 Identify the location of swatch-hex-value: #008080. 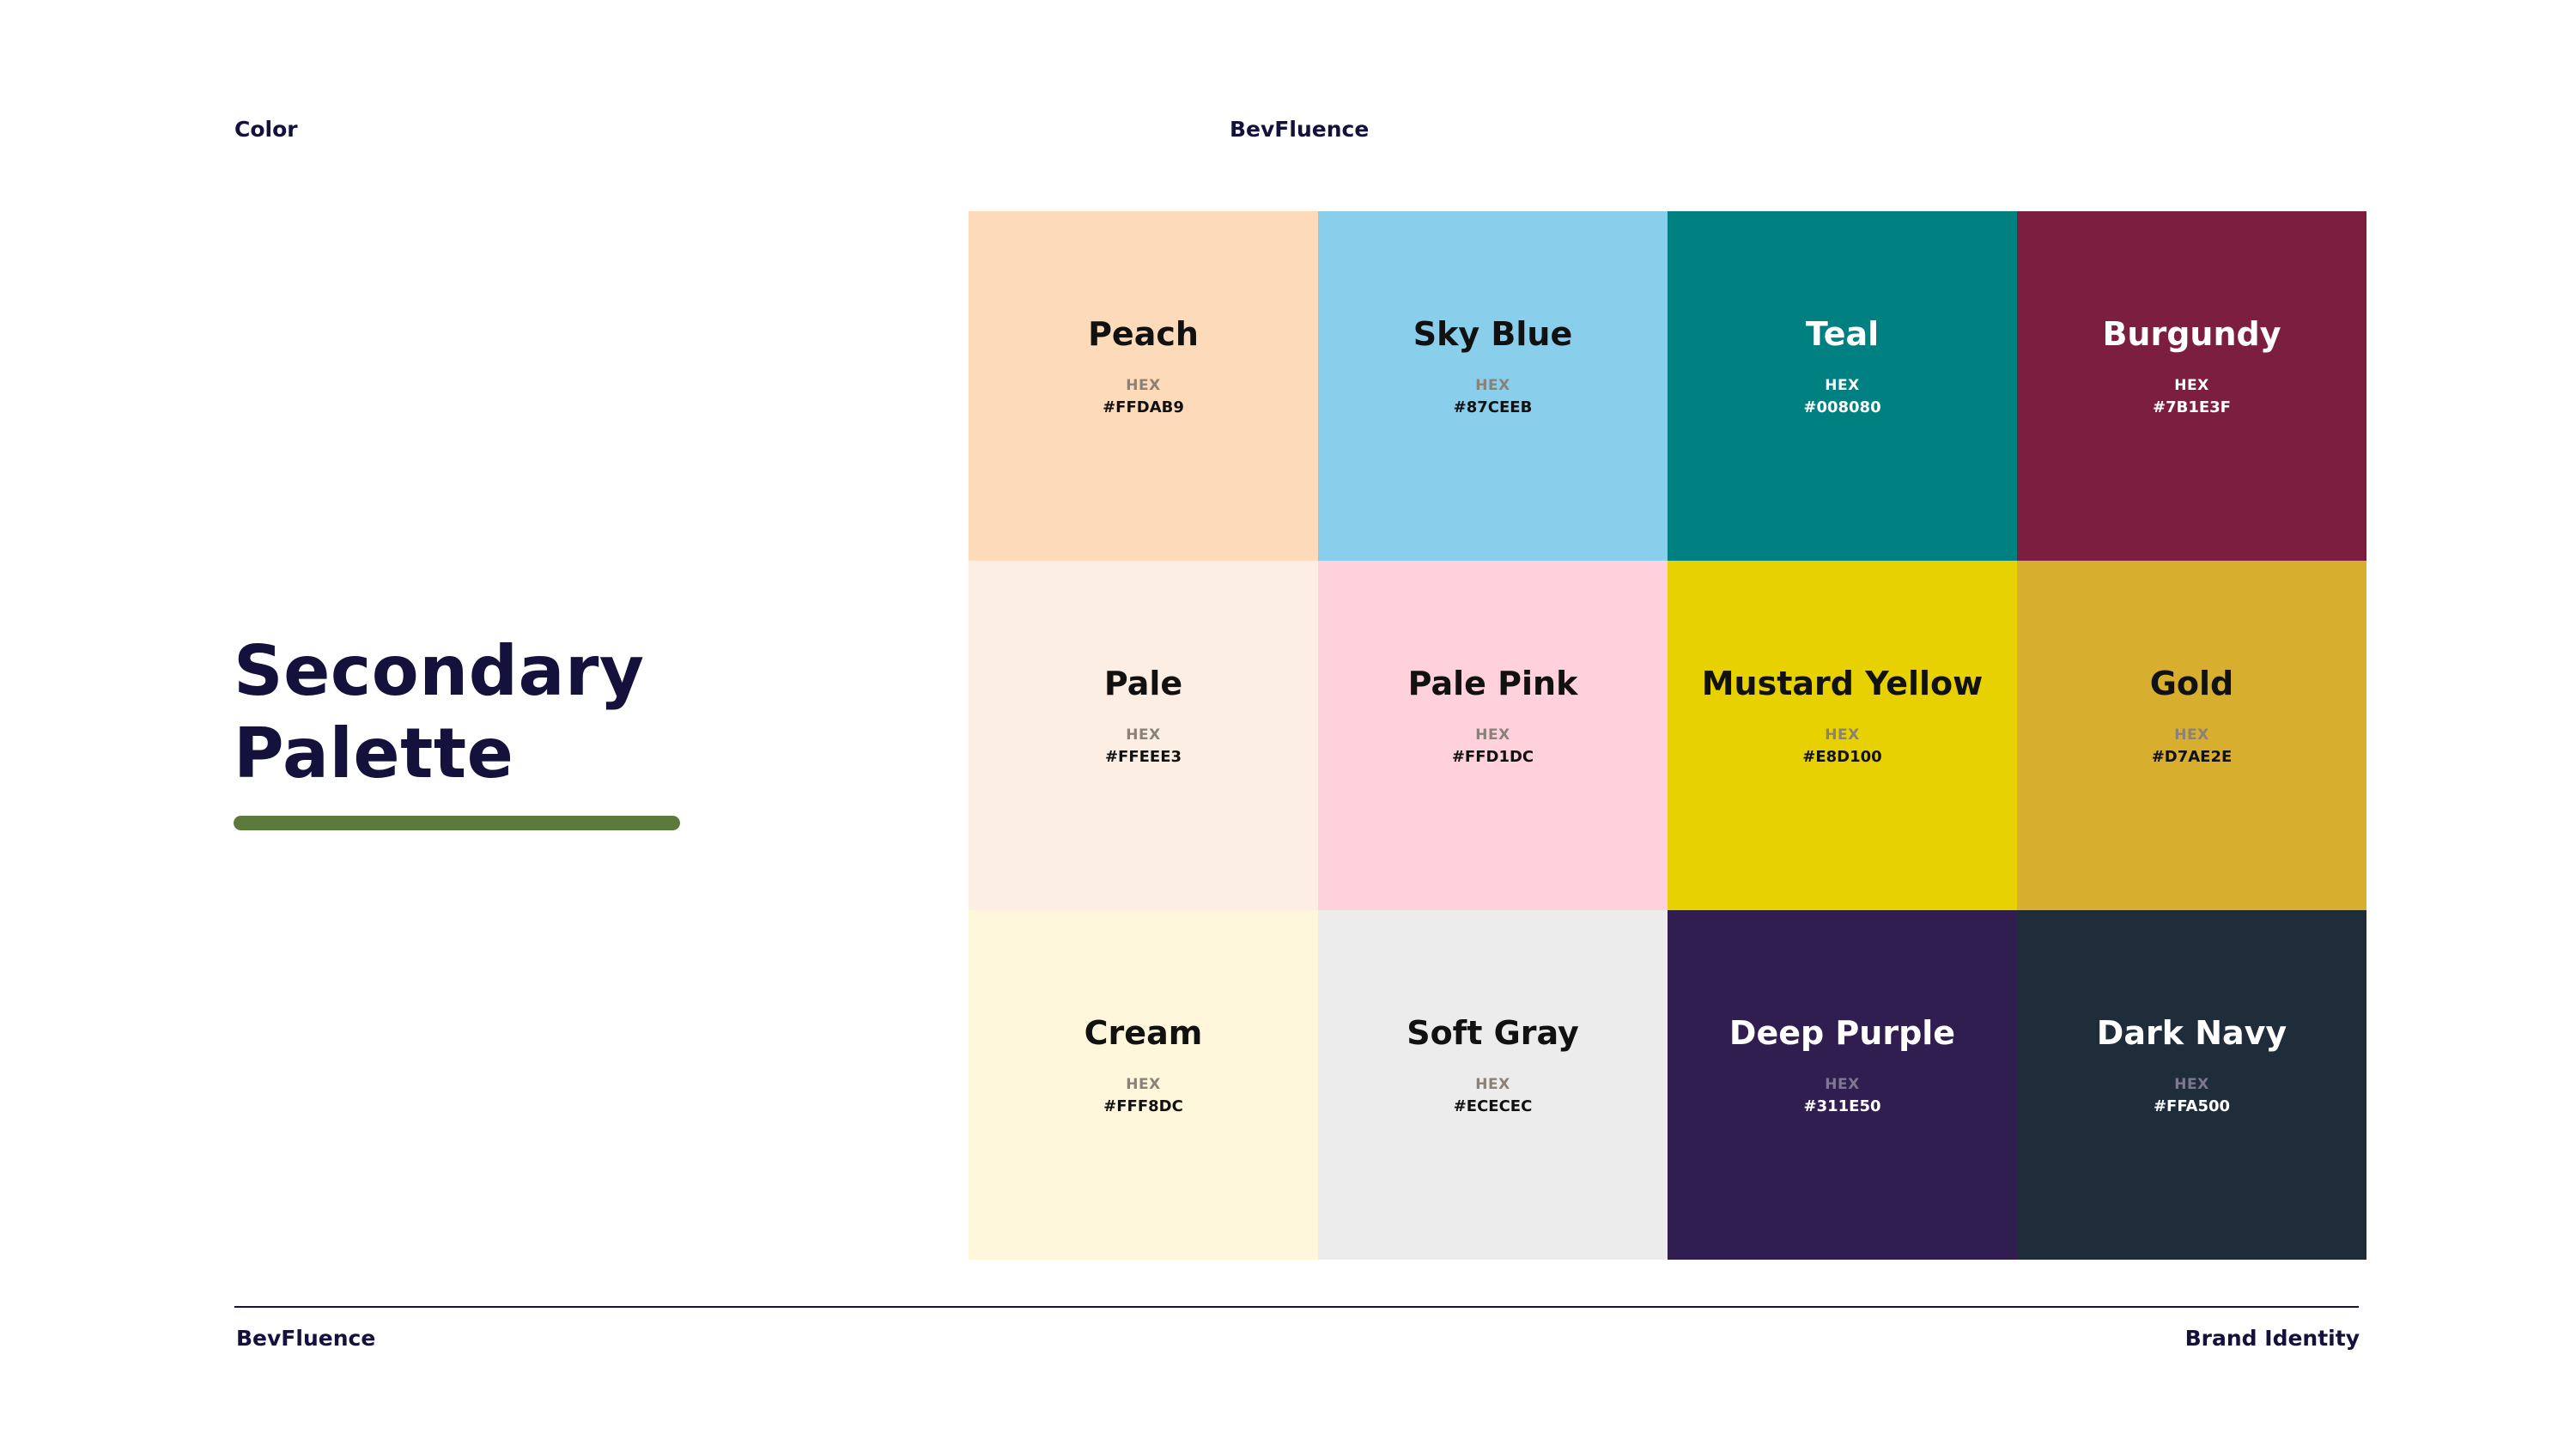
(1842, 407).